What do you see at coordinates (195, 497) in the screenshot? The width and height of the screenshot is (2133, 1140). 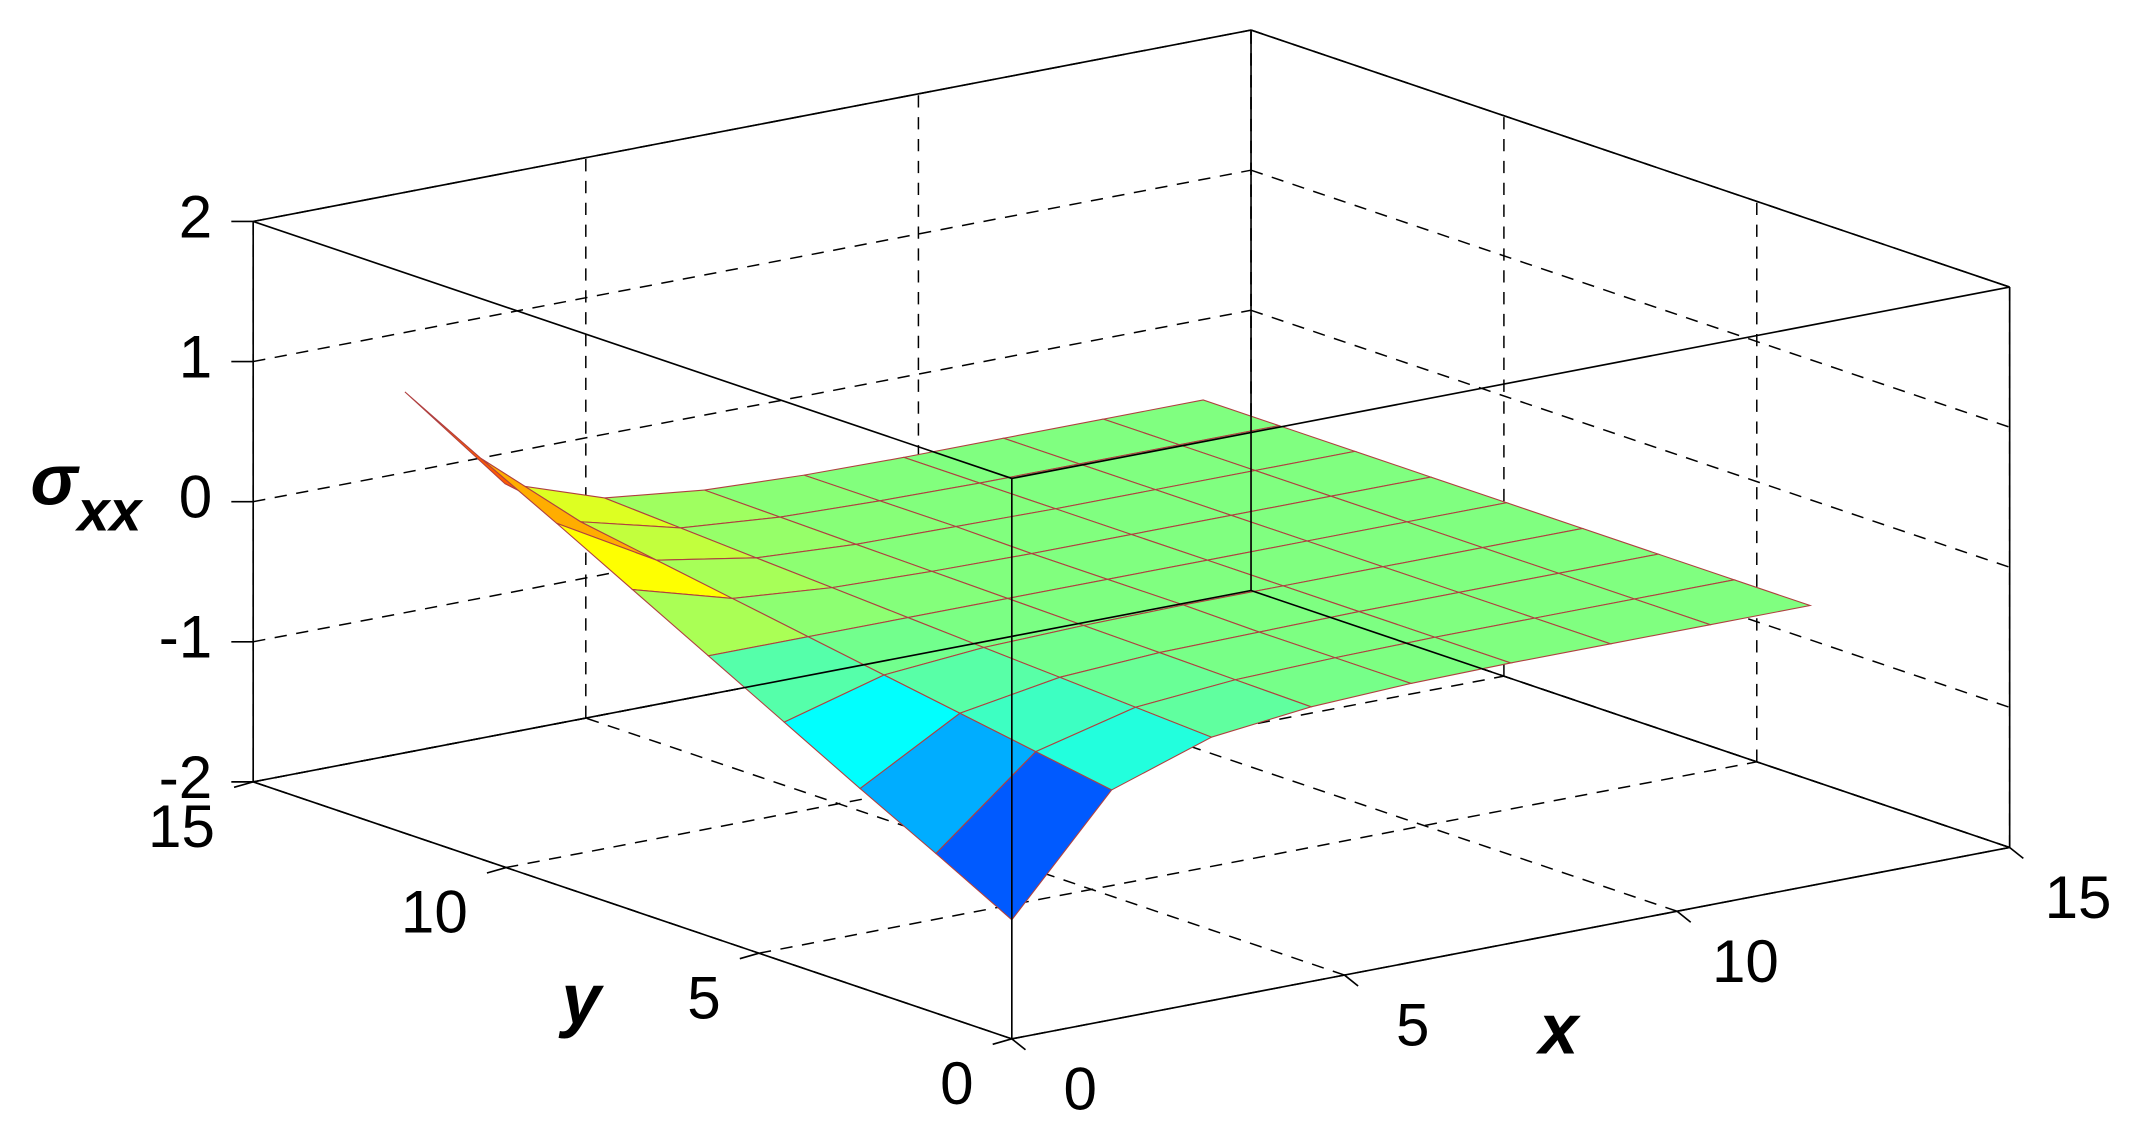 I see `z-tick-label: 0` at bounding box center [195, 497].